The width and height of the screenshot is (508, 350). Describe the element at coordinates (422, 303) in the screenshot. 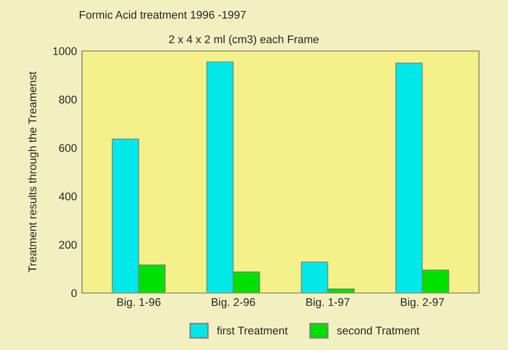

I see `x-tick-label: Big. 2-97` at that location.